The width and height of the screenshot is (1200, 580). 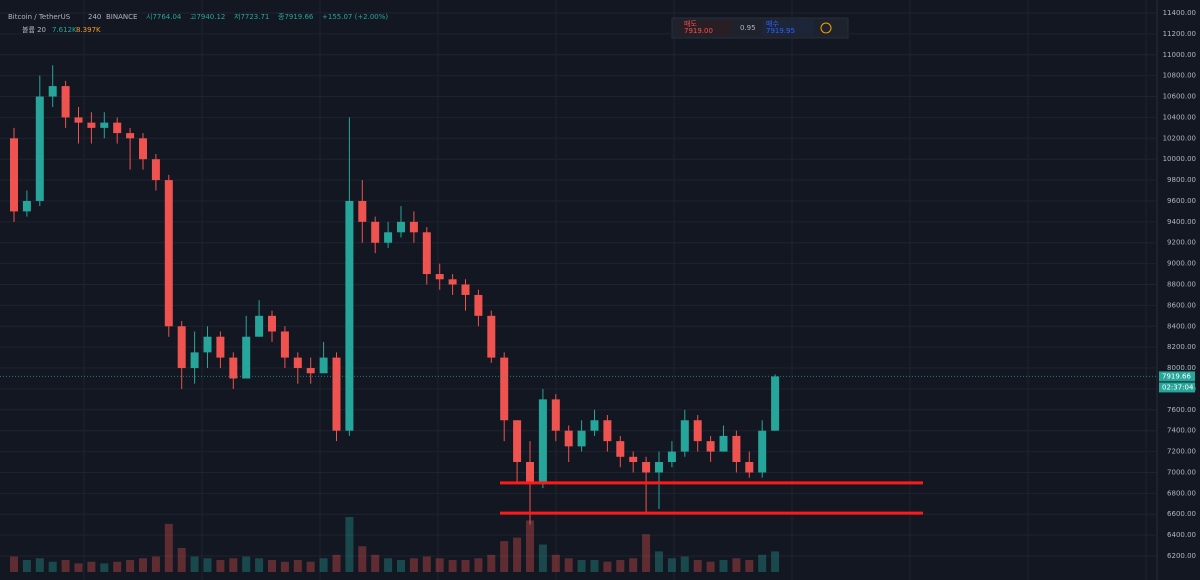 What do you see at coordinates (1179, 159) in the screenshot?
I see `y-tick-label: 10000.00` at bounding box center [1179, 159].